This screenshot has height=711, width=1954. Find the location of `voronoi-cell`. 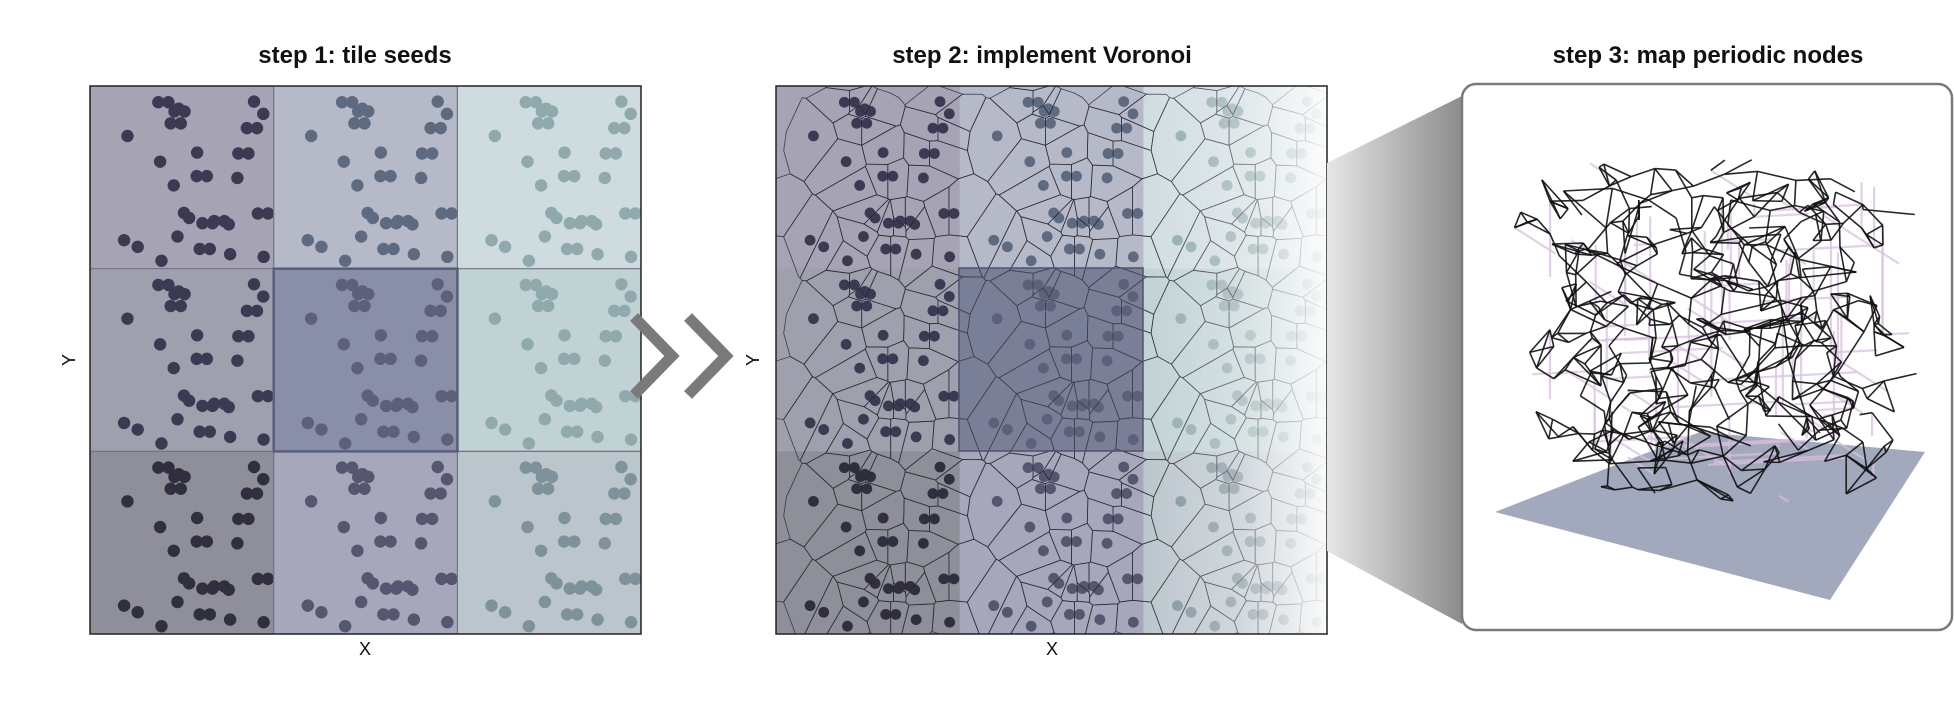

voronoi-cell is located at coordinates (879, 130).